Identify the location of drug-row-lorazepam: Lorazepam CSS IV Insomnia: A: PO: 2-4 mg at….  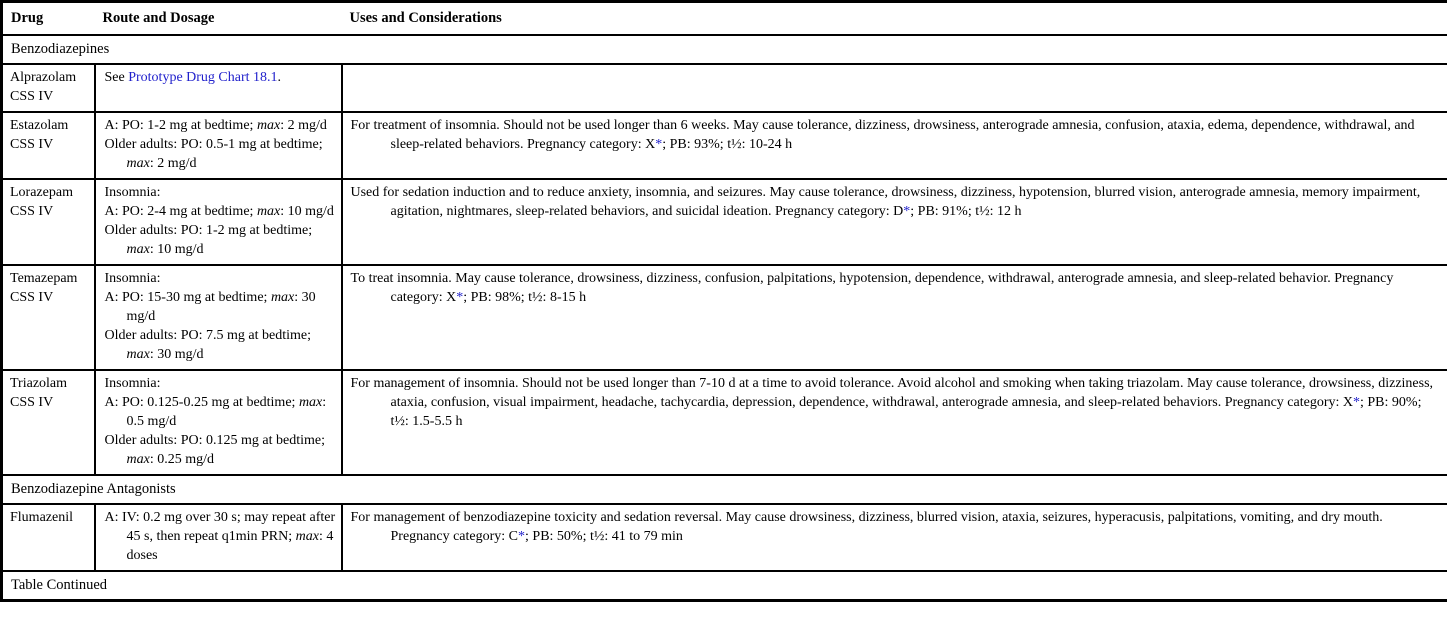
(724, 221).